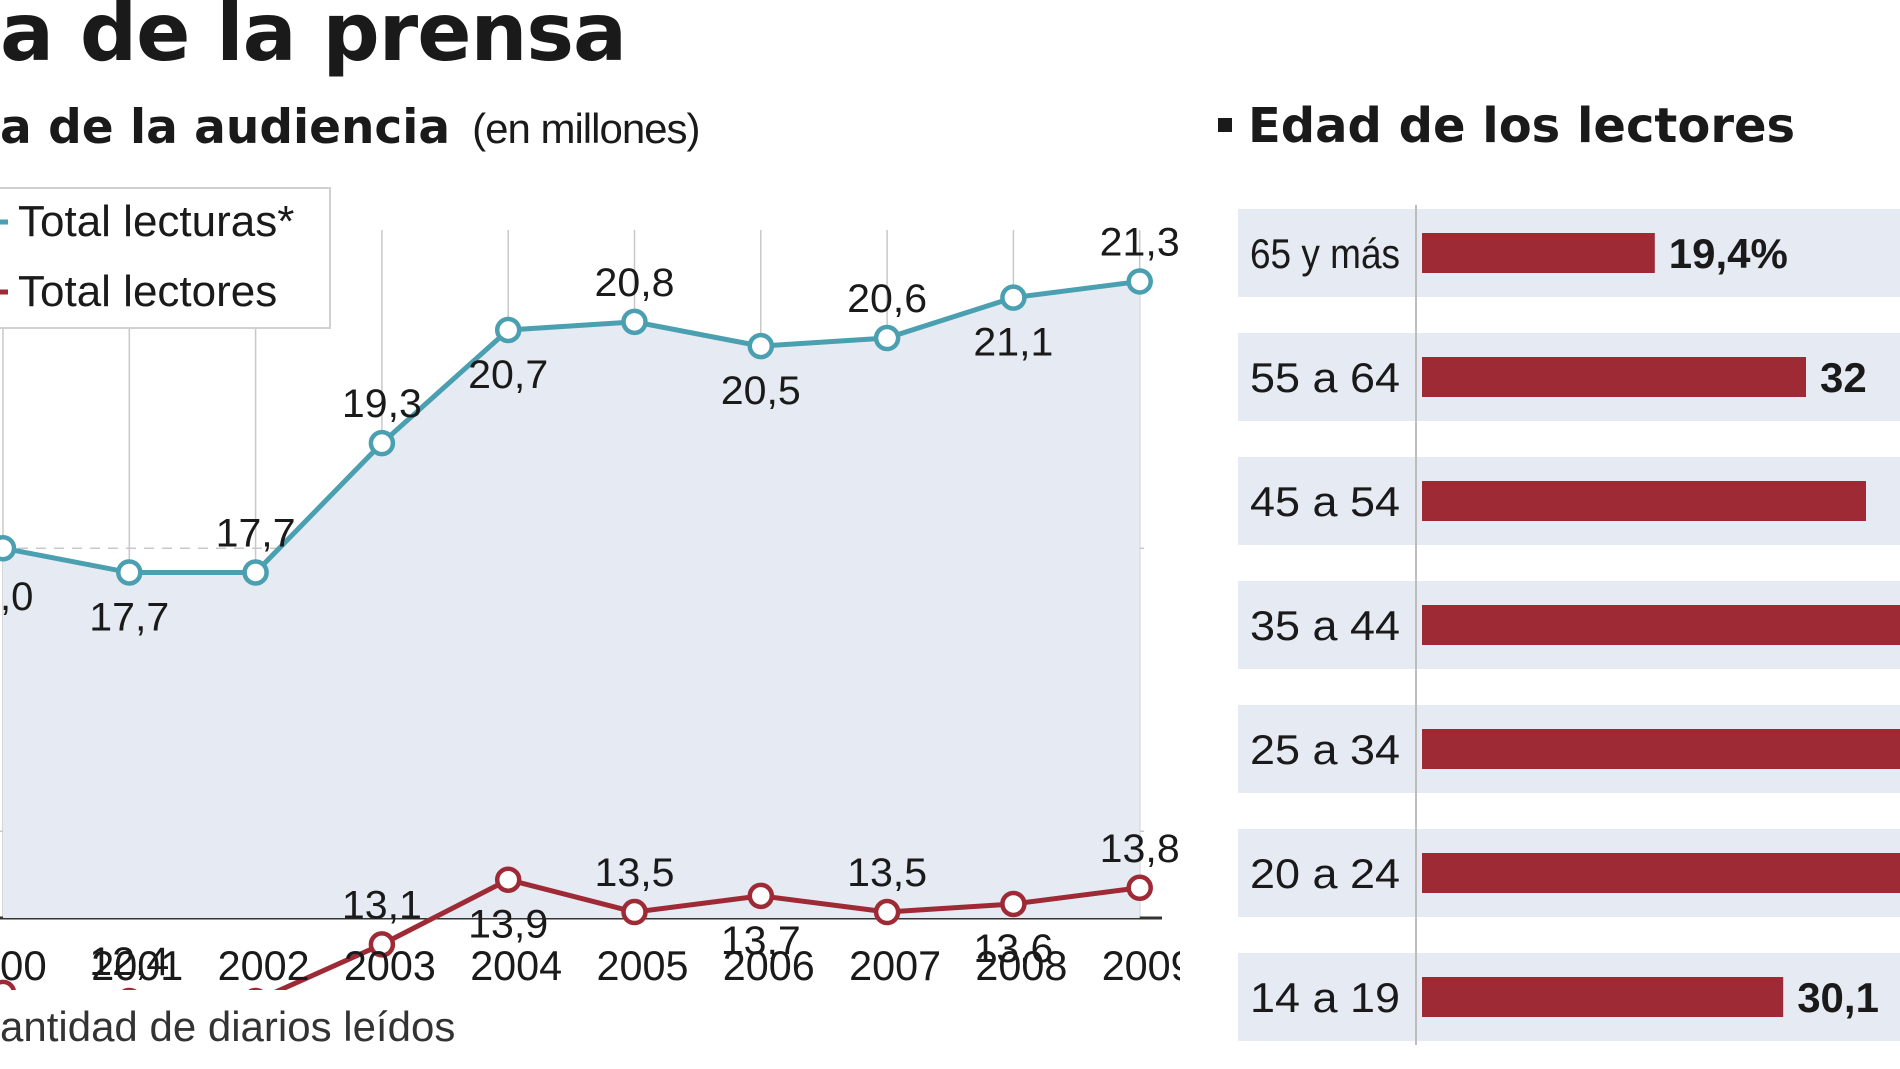  What do you see at coordinates (1522, 126) in the screenshot?
I see `bar-chart-title: Edad de los lectores` at bounding box center [1522, 126].